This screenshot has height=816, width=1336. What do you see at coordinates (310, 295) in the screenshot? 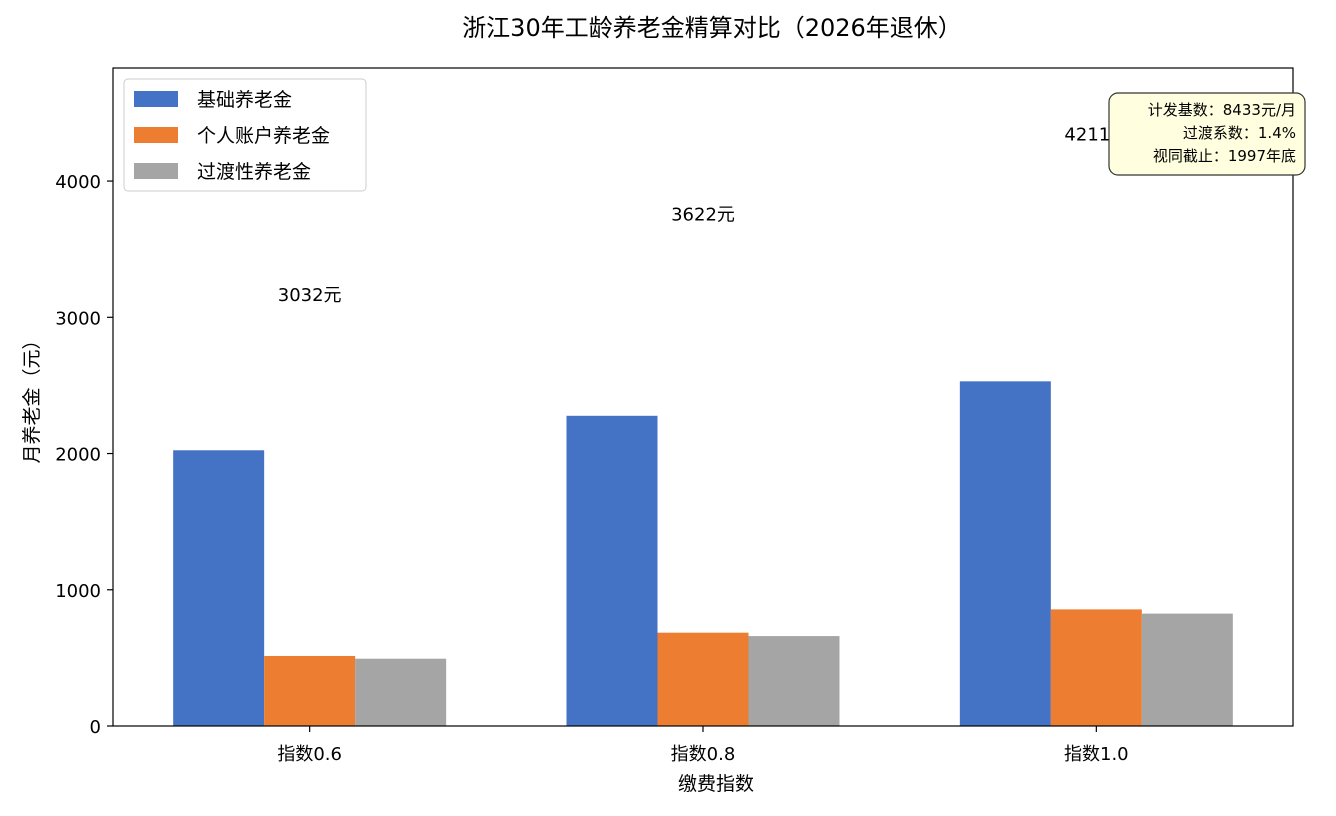
I see `total-label-1: 3032元` at bounding box center [310, 295].